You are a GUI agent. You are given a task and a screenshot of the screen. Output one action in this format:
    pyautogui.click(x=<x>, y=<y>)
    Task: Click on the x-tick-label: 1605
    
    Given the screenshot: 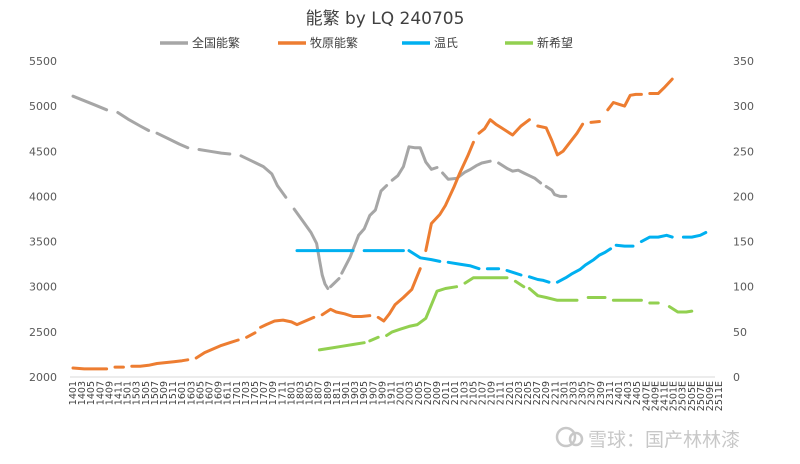 What is the action you would take?
    pyautogui.click(x=200, y=393)
    